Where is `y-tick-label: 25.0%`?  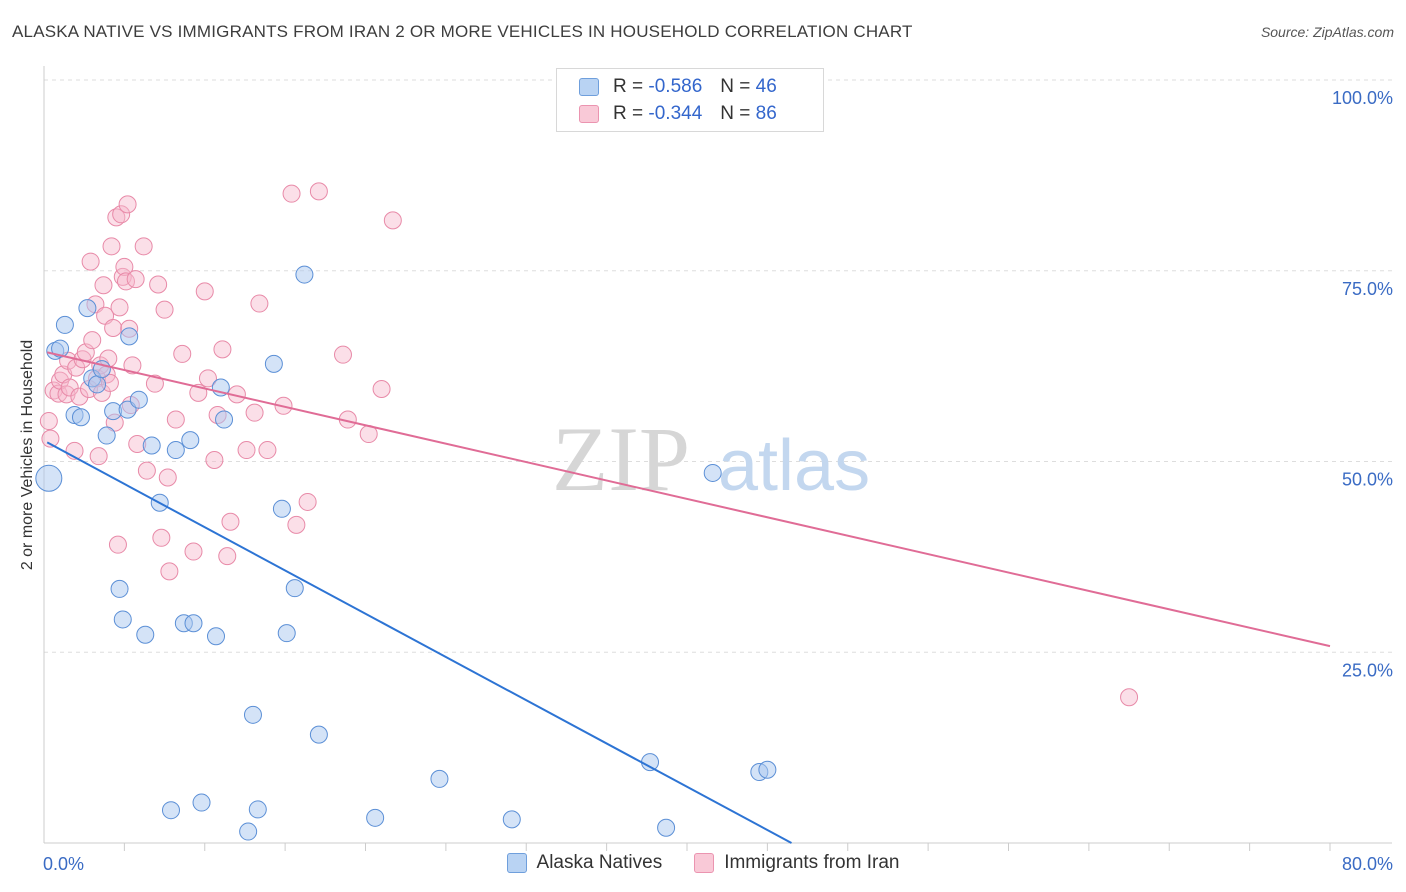 y-tick-label: 25.0% is located at coordinates (1367, 670).